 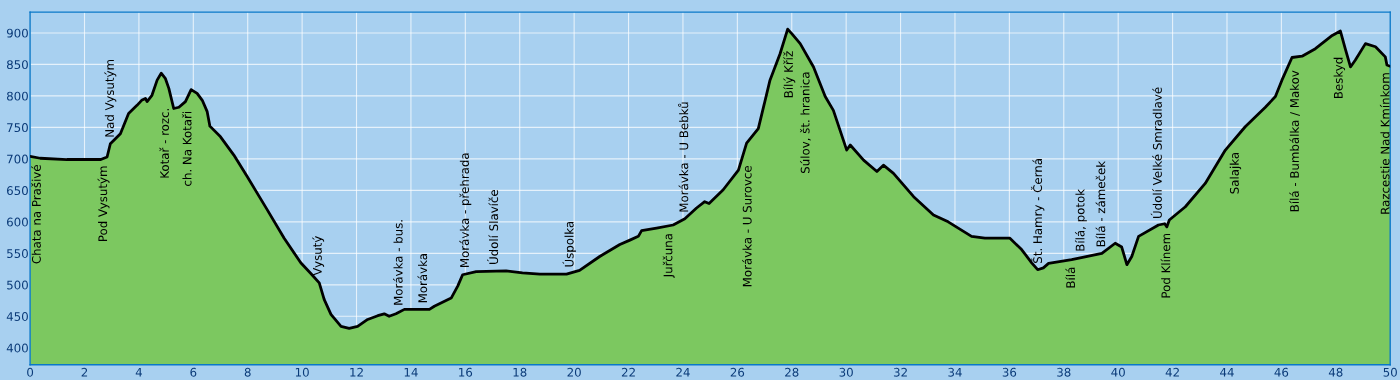 What do you see at coordinates (805, 122) in the screenshot?
I see `annotation: Súlov, št. hranica` at bounding box center [805, 122].